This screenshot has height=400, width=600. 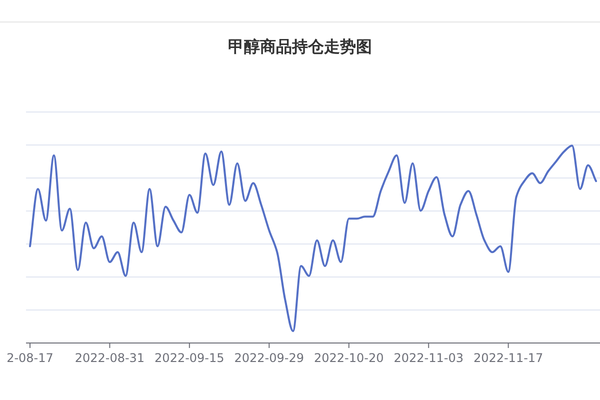 I want to click on x-tick-label: 2-08-17, so click(x=30, y=358).